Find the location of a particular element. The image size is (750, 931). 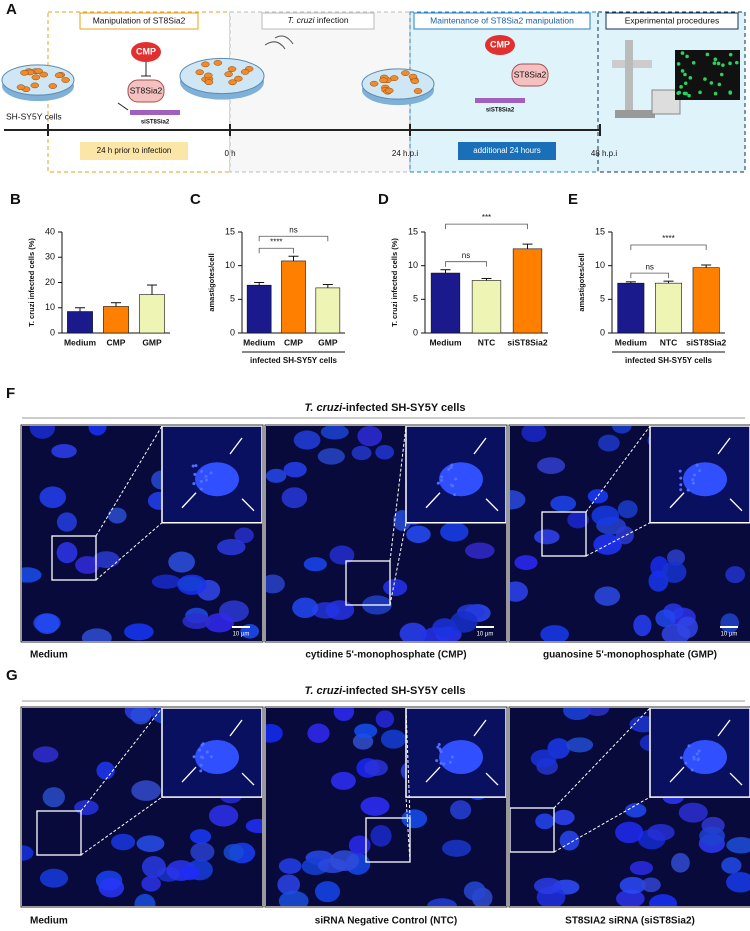

monitor-dots is located at coordinates (707, 74).